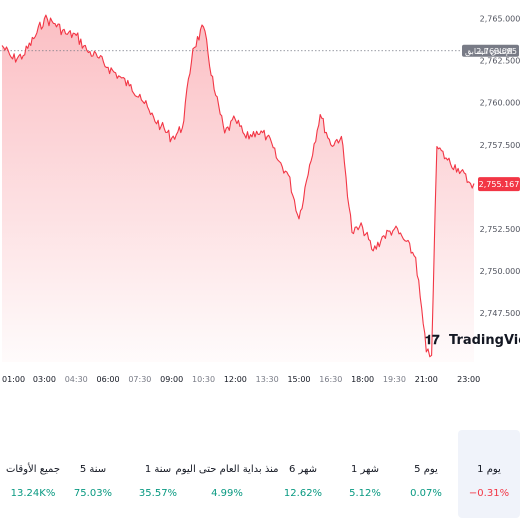 The height and width of the screenshot is (520, 520). Describe the element at coordinates (108, 379) in the screenshot. I see `x-tick-label: 06:00` at that location.